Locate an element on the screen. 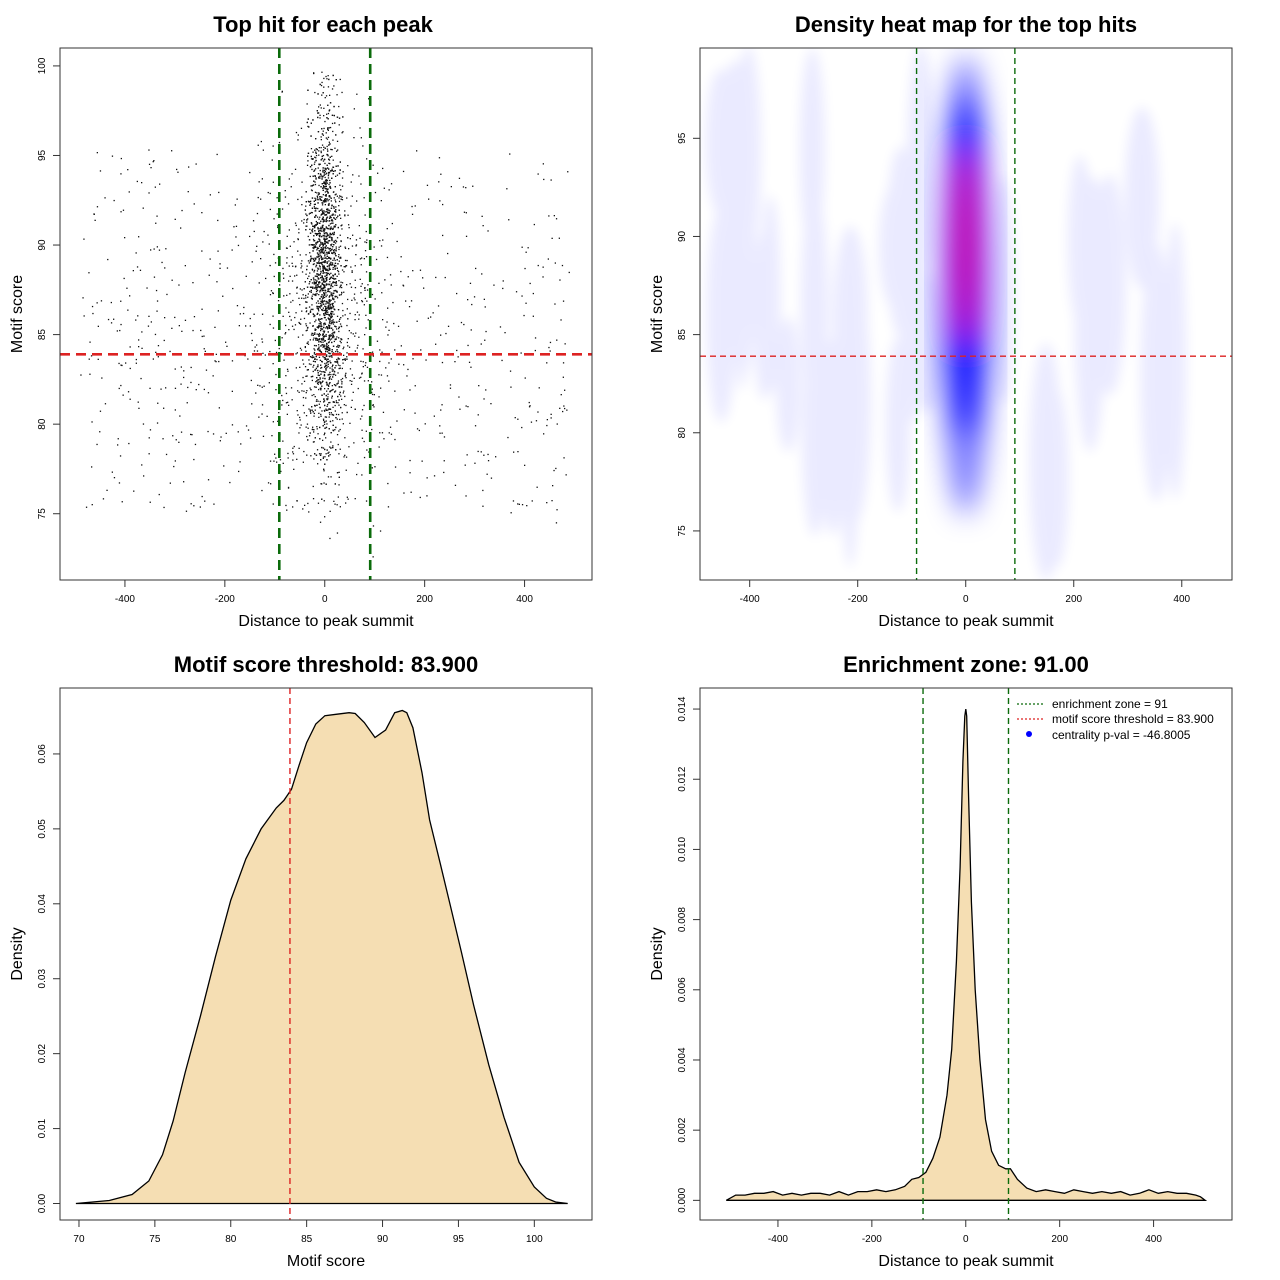 This screenshot has width=1280, height=1280. x-tick-label: 100 is located at coordinates (534, 1239).